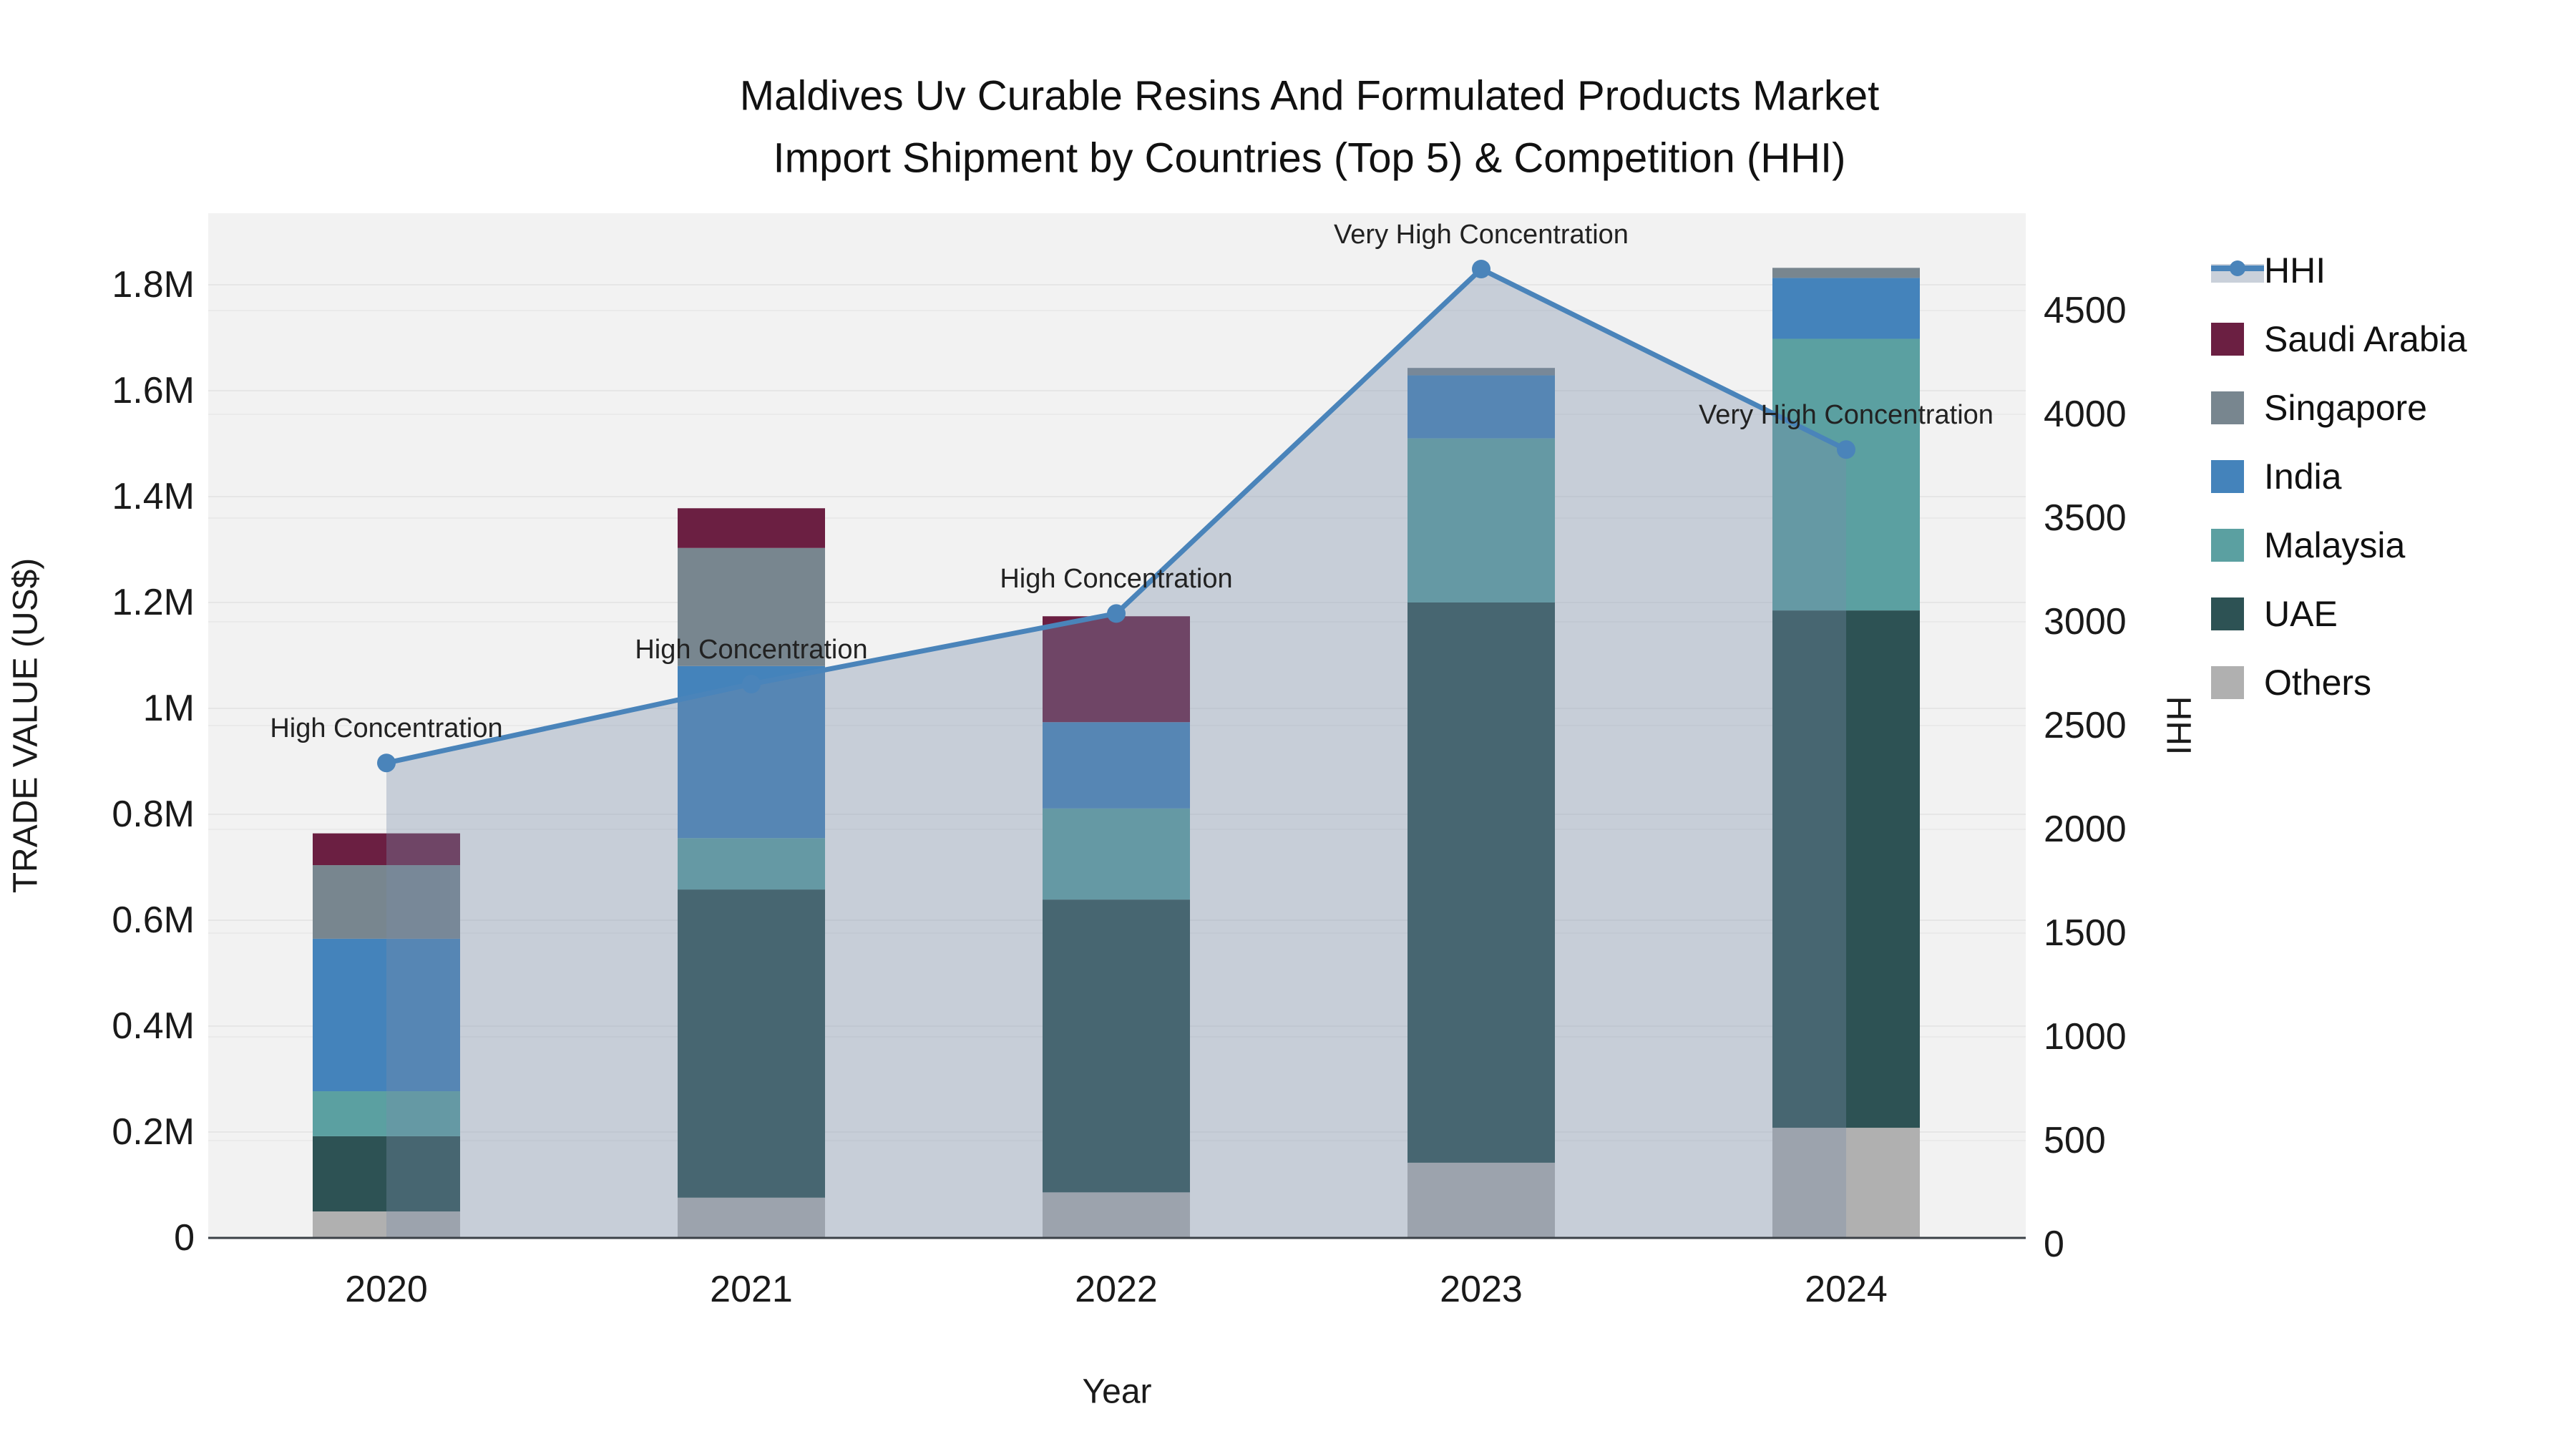  I want to click on bar-segment-2021-malaysia, so click(752, 864).